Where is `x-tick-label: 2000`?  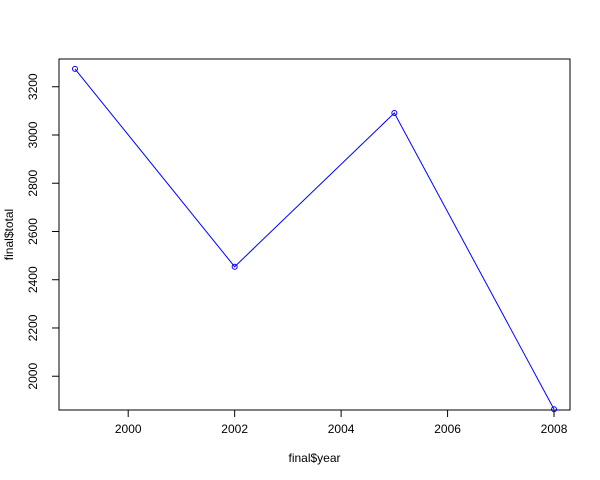 x-tick-label: 2000 is located at coordinates (128, 429).